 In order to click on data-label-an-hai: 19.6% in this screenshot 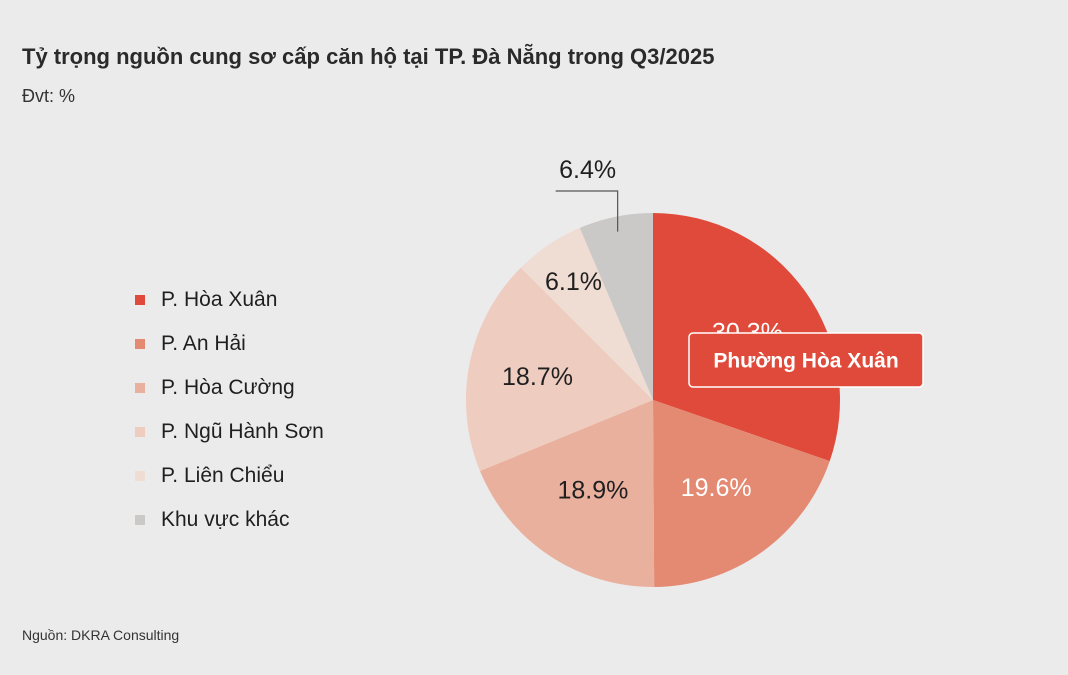, I will do `click(716, 488)`.